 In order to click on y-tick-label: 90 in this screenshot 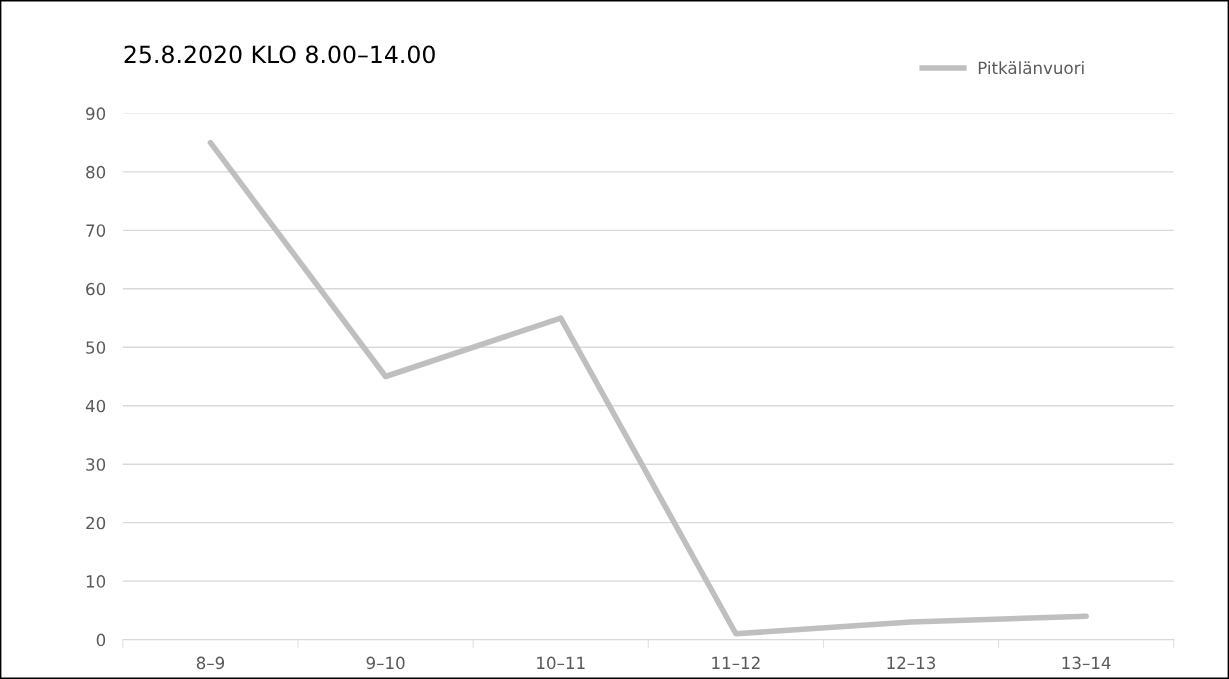, I will do `click(96, 113)`.